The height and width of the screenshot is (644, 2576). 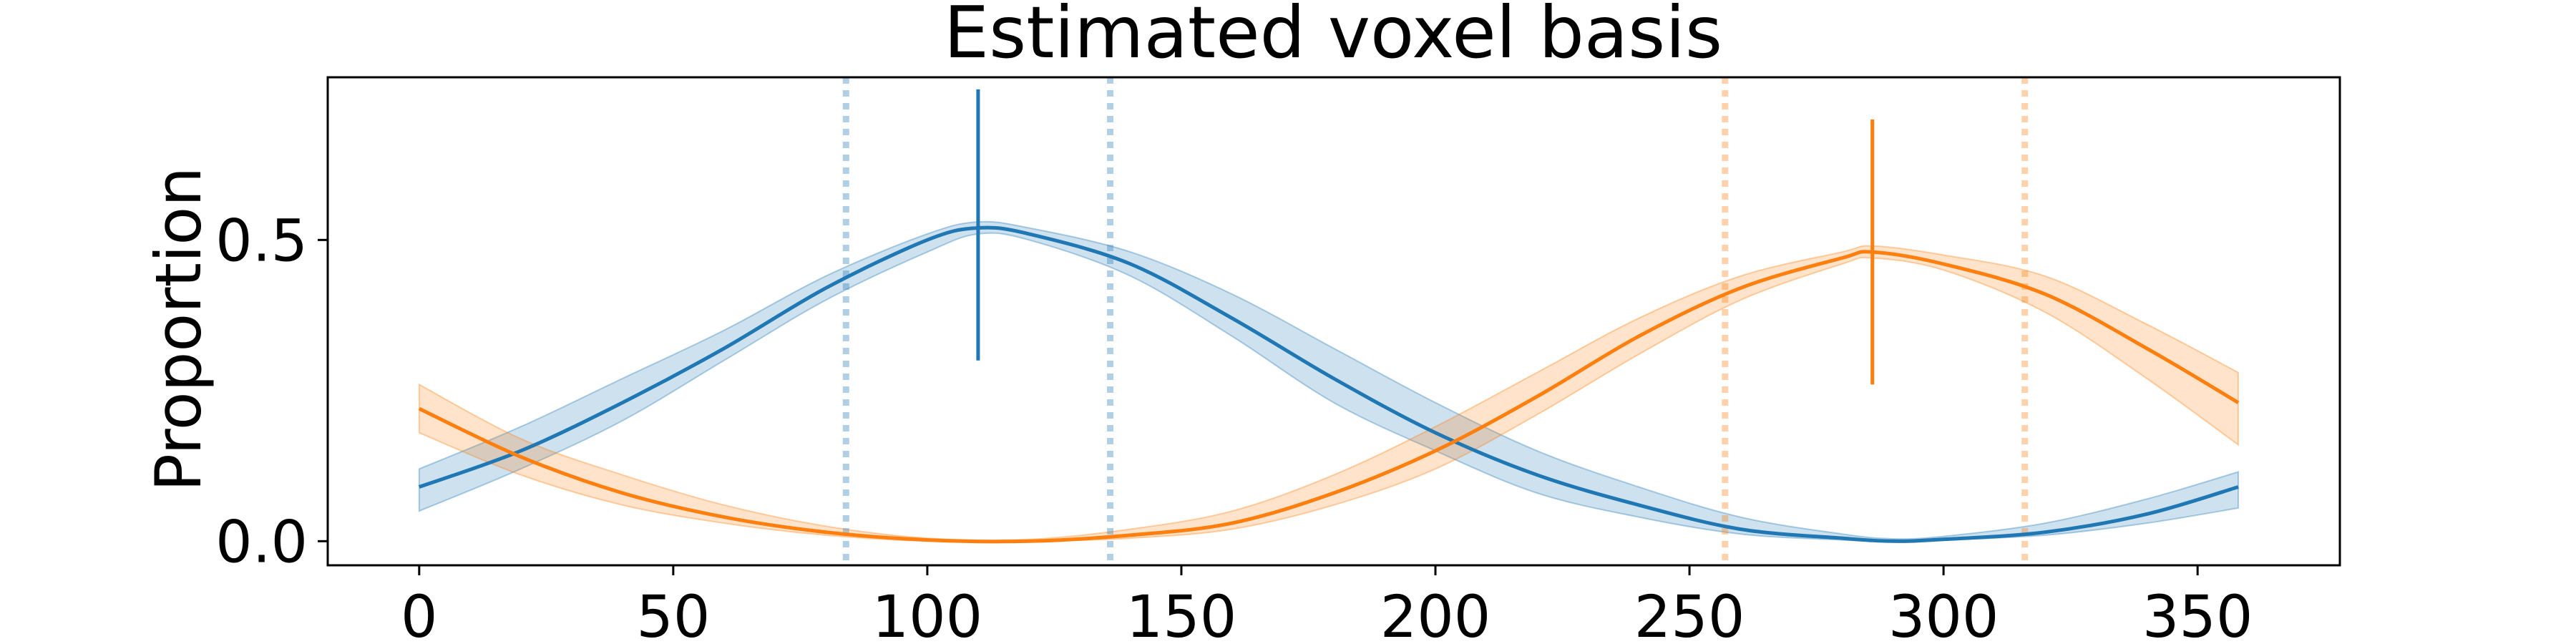 I want to click on x-tick-label: 300, so click(x=1943, y=614).